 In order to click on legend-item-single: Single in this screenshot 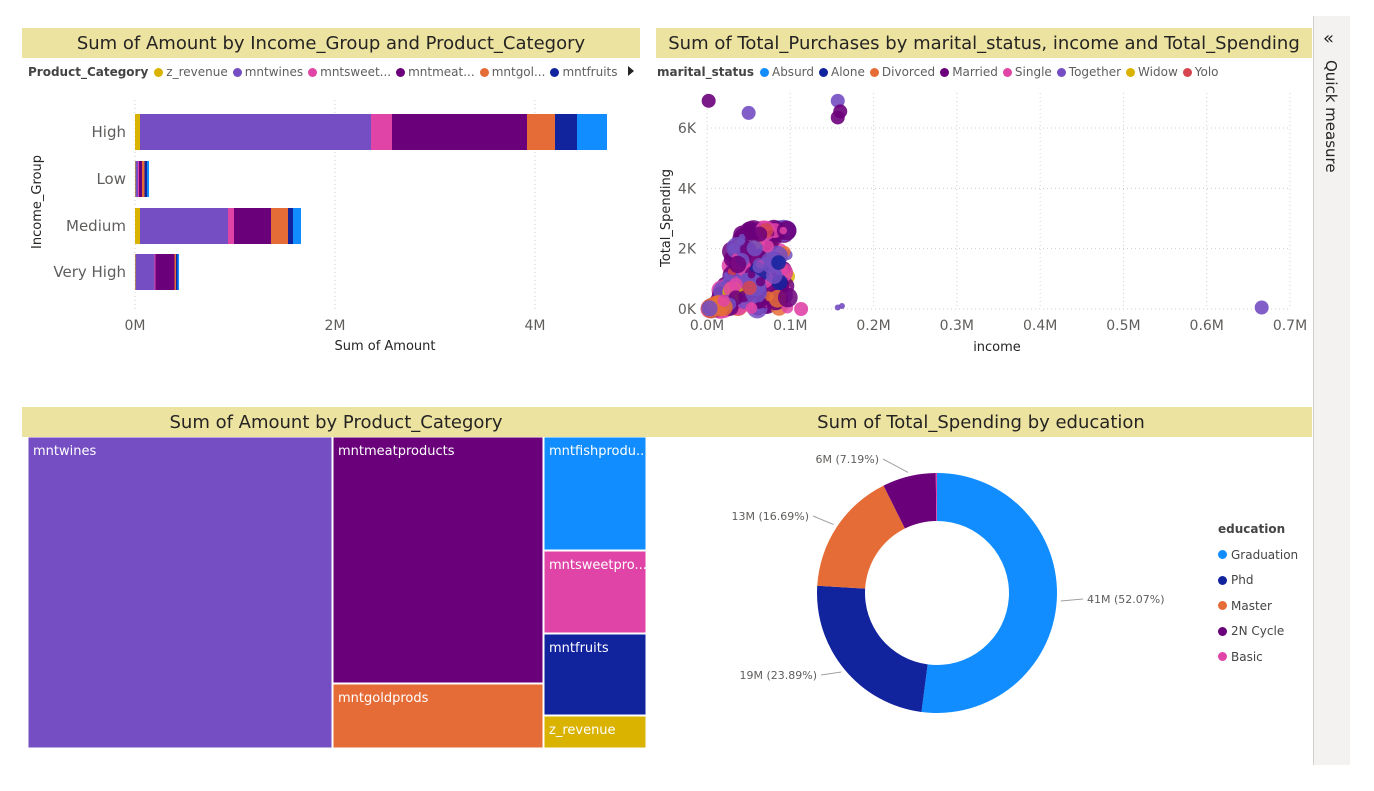, I will do `click(1027, 72)`.